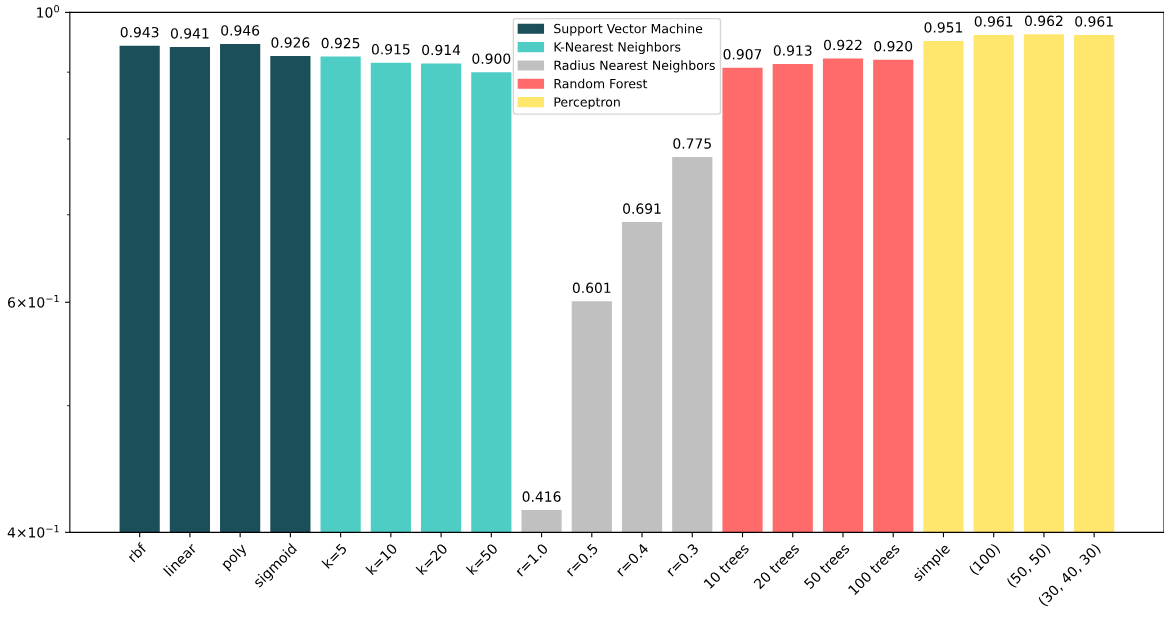 This screenshot has height=619, width=1164. What do you see at coordinates (591, 288) in the screenshot?
I see `data-label: 0.601` at bounding box center [591, 288].